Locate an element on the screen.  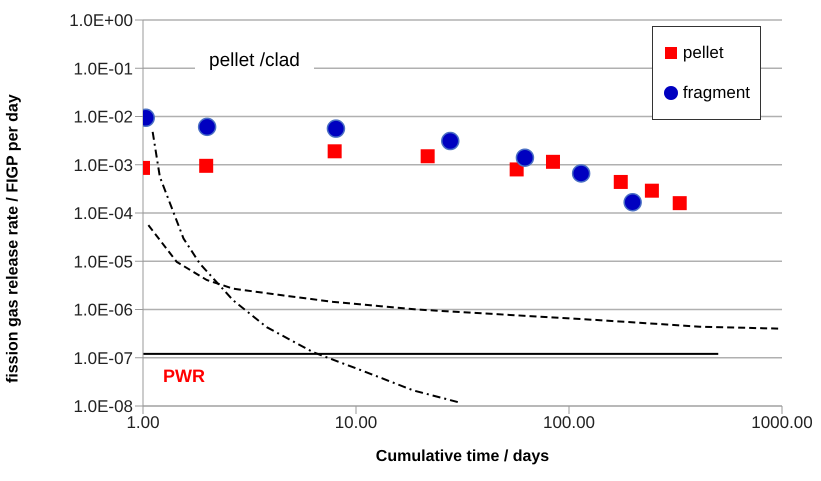
y-tick-label: 1.0E-04 is located at coordinates (103, 214).